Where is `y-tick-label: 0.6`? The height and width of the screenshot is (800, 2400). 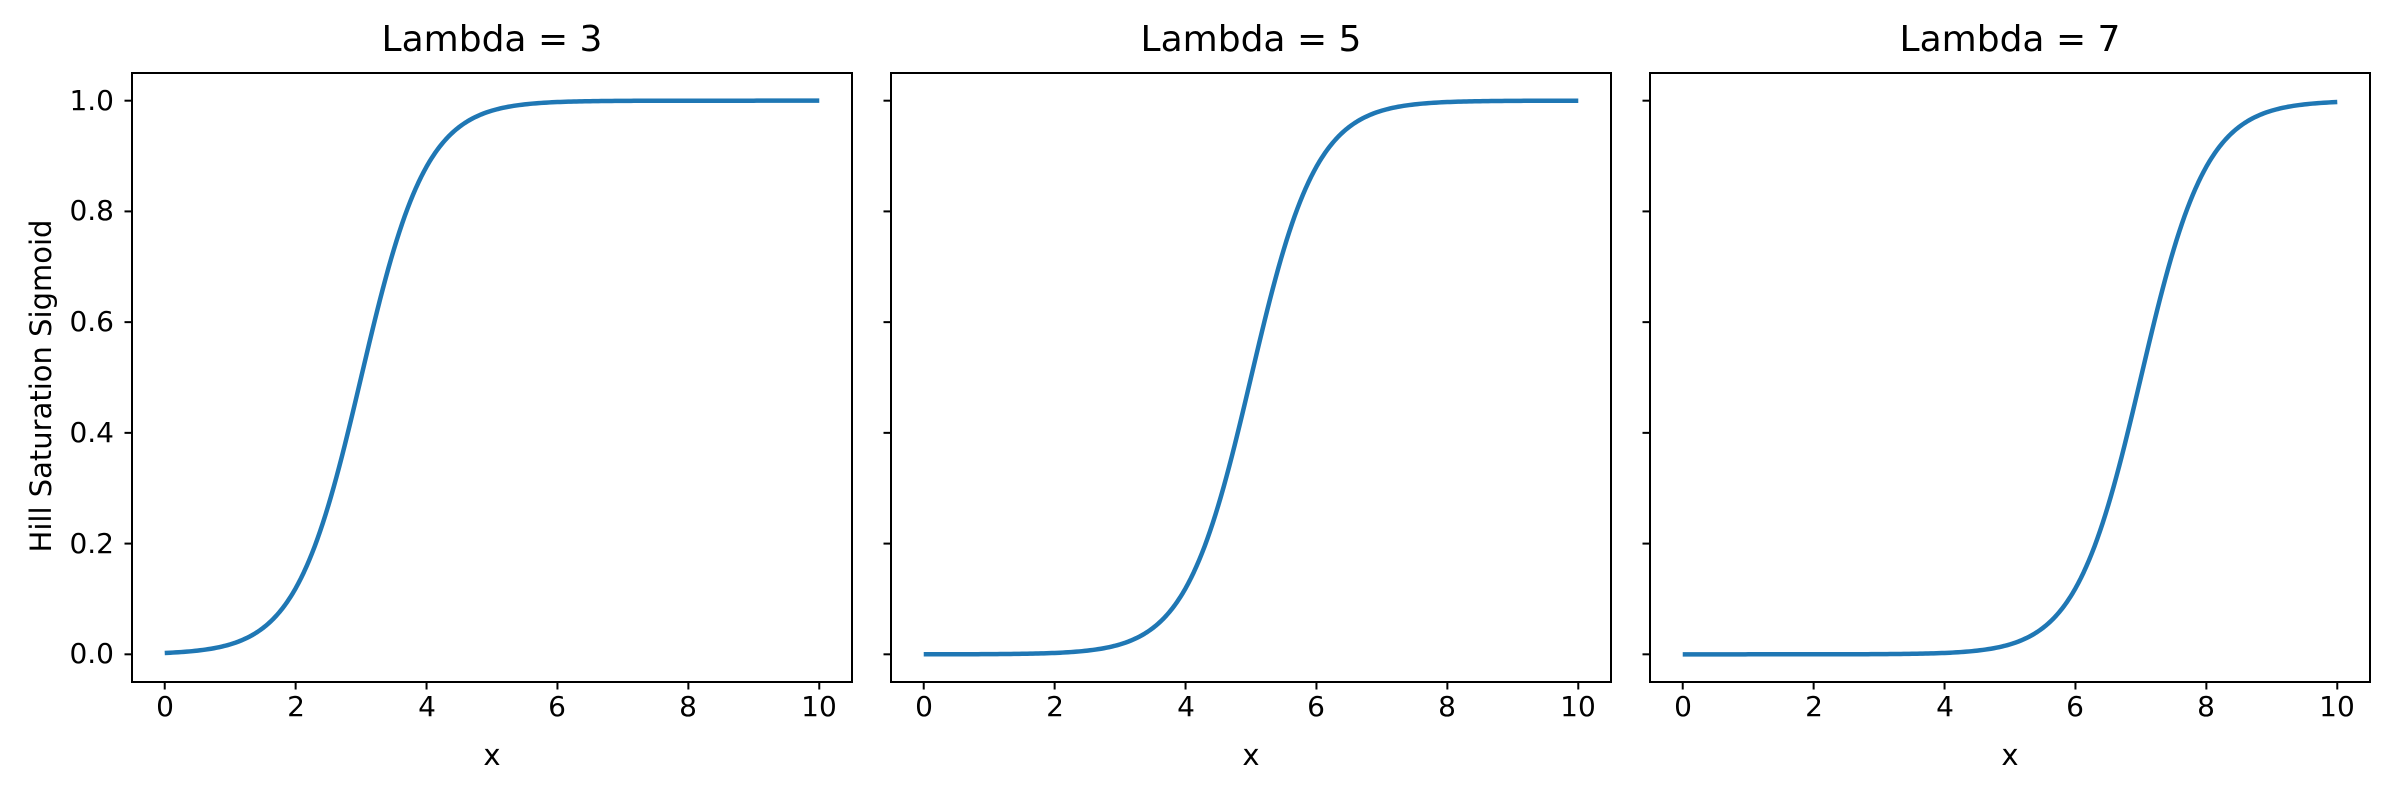 y-tick-label: 0.6 is located at coordinates (91, 321).